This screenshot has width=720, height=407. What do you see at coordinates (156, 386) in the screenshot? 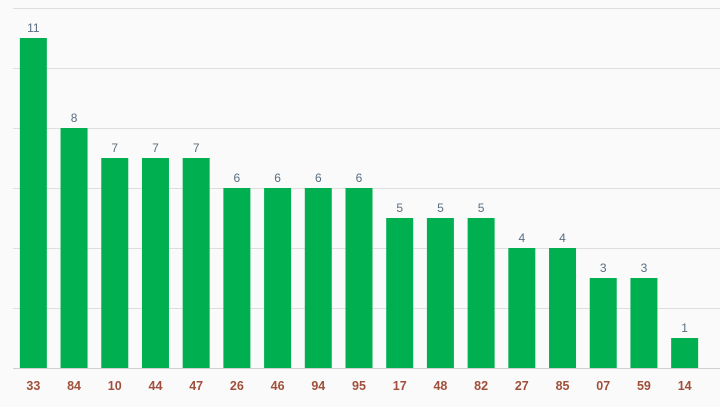
I see `x-tick-label-44: 44` at bounding box center [156, 386].